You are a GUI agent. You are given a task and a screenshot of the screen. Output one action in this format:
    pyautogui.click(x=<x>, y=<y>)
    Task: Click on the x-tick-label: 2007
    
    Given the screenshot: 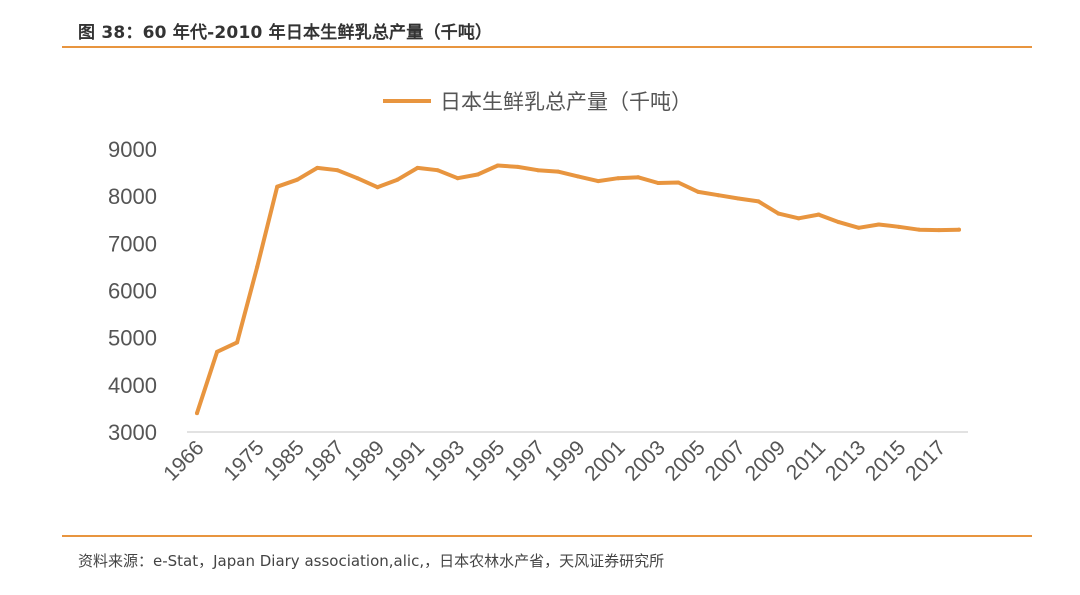 What is the action you would take?
    pyautogui.click(x=725, y=460)
    